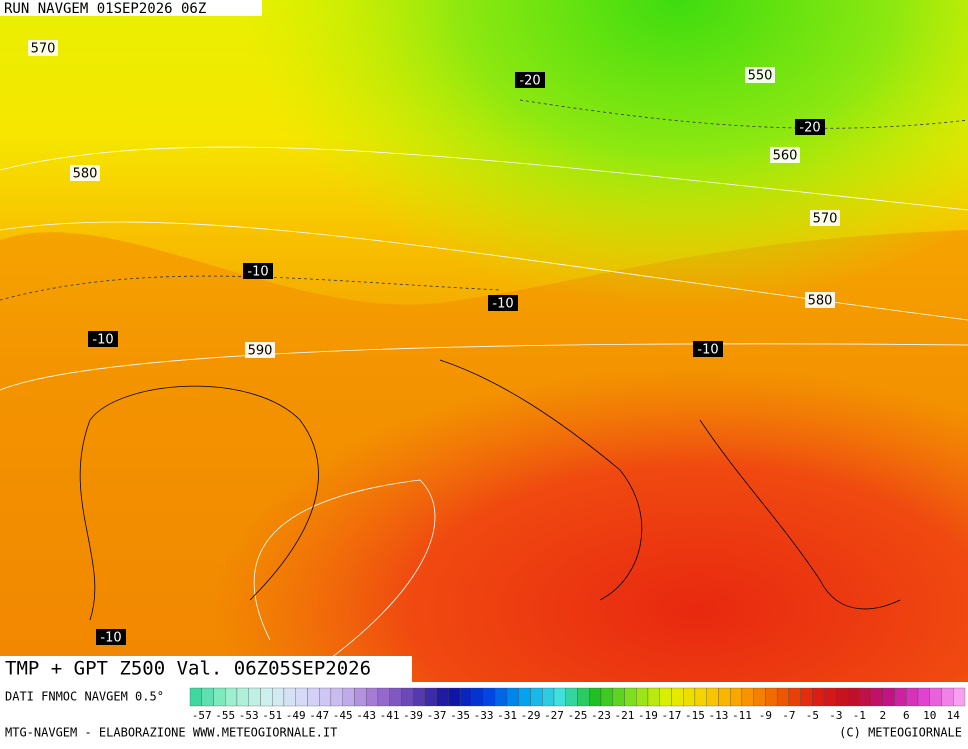 Image resolution: width=968 pixels, height=749 pixels. I want to click on scale-label: -31, so click(507, 715).